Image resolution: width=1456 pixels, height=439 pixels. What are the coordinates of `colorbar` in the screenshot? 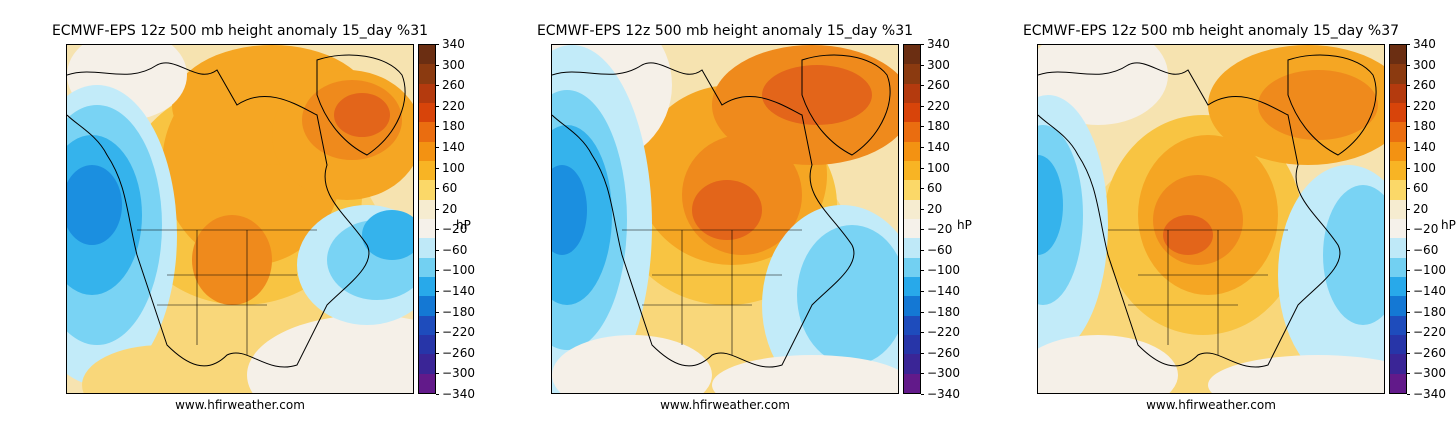 It's located at (912, 219).